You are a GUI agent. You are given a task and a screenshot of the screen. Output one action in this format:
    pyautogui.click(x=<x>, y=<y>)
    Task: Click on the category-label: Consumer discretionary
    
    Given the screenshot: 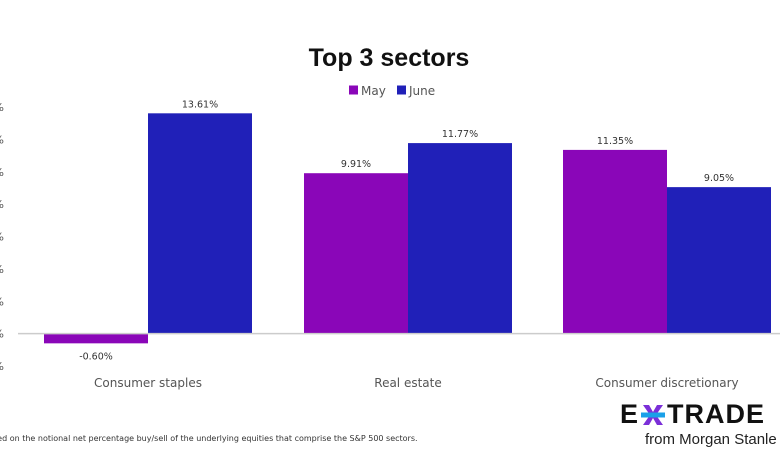 What is the action you would take?
    pyautogui.click(x=666, y=383)
    